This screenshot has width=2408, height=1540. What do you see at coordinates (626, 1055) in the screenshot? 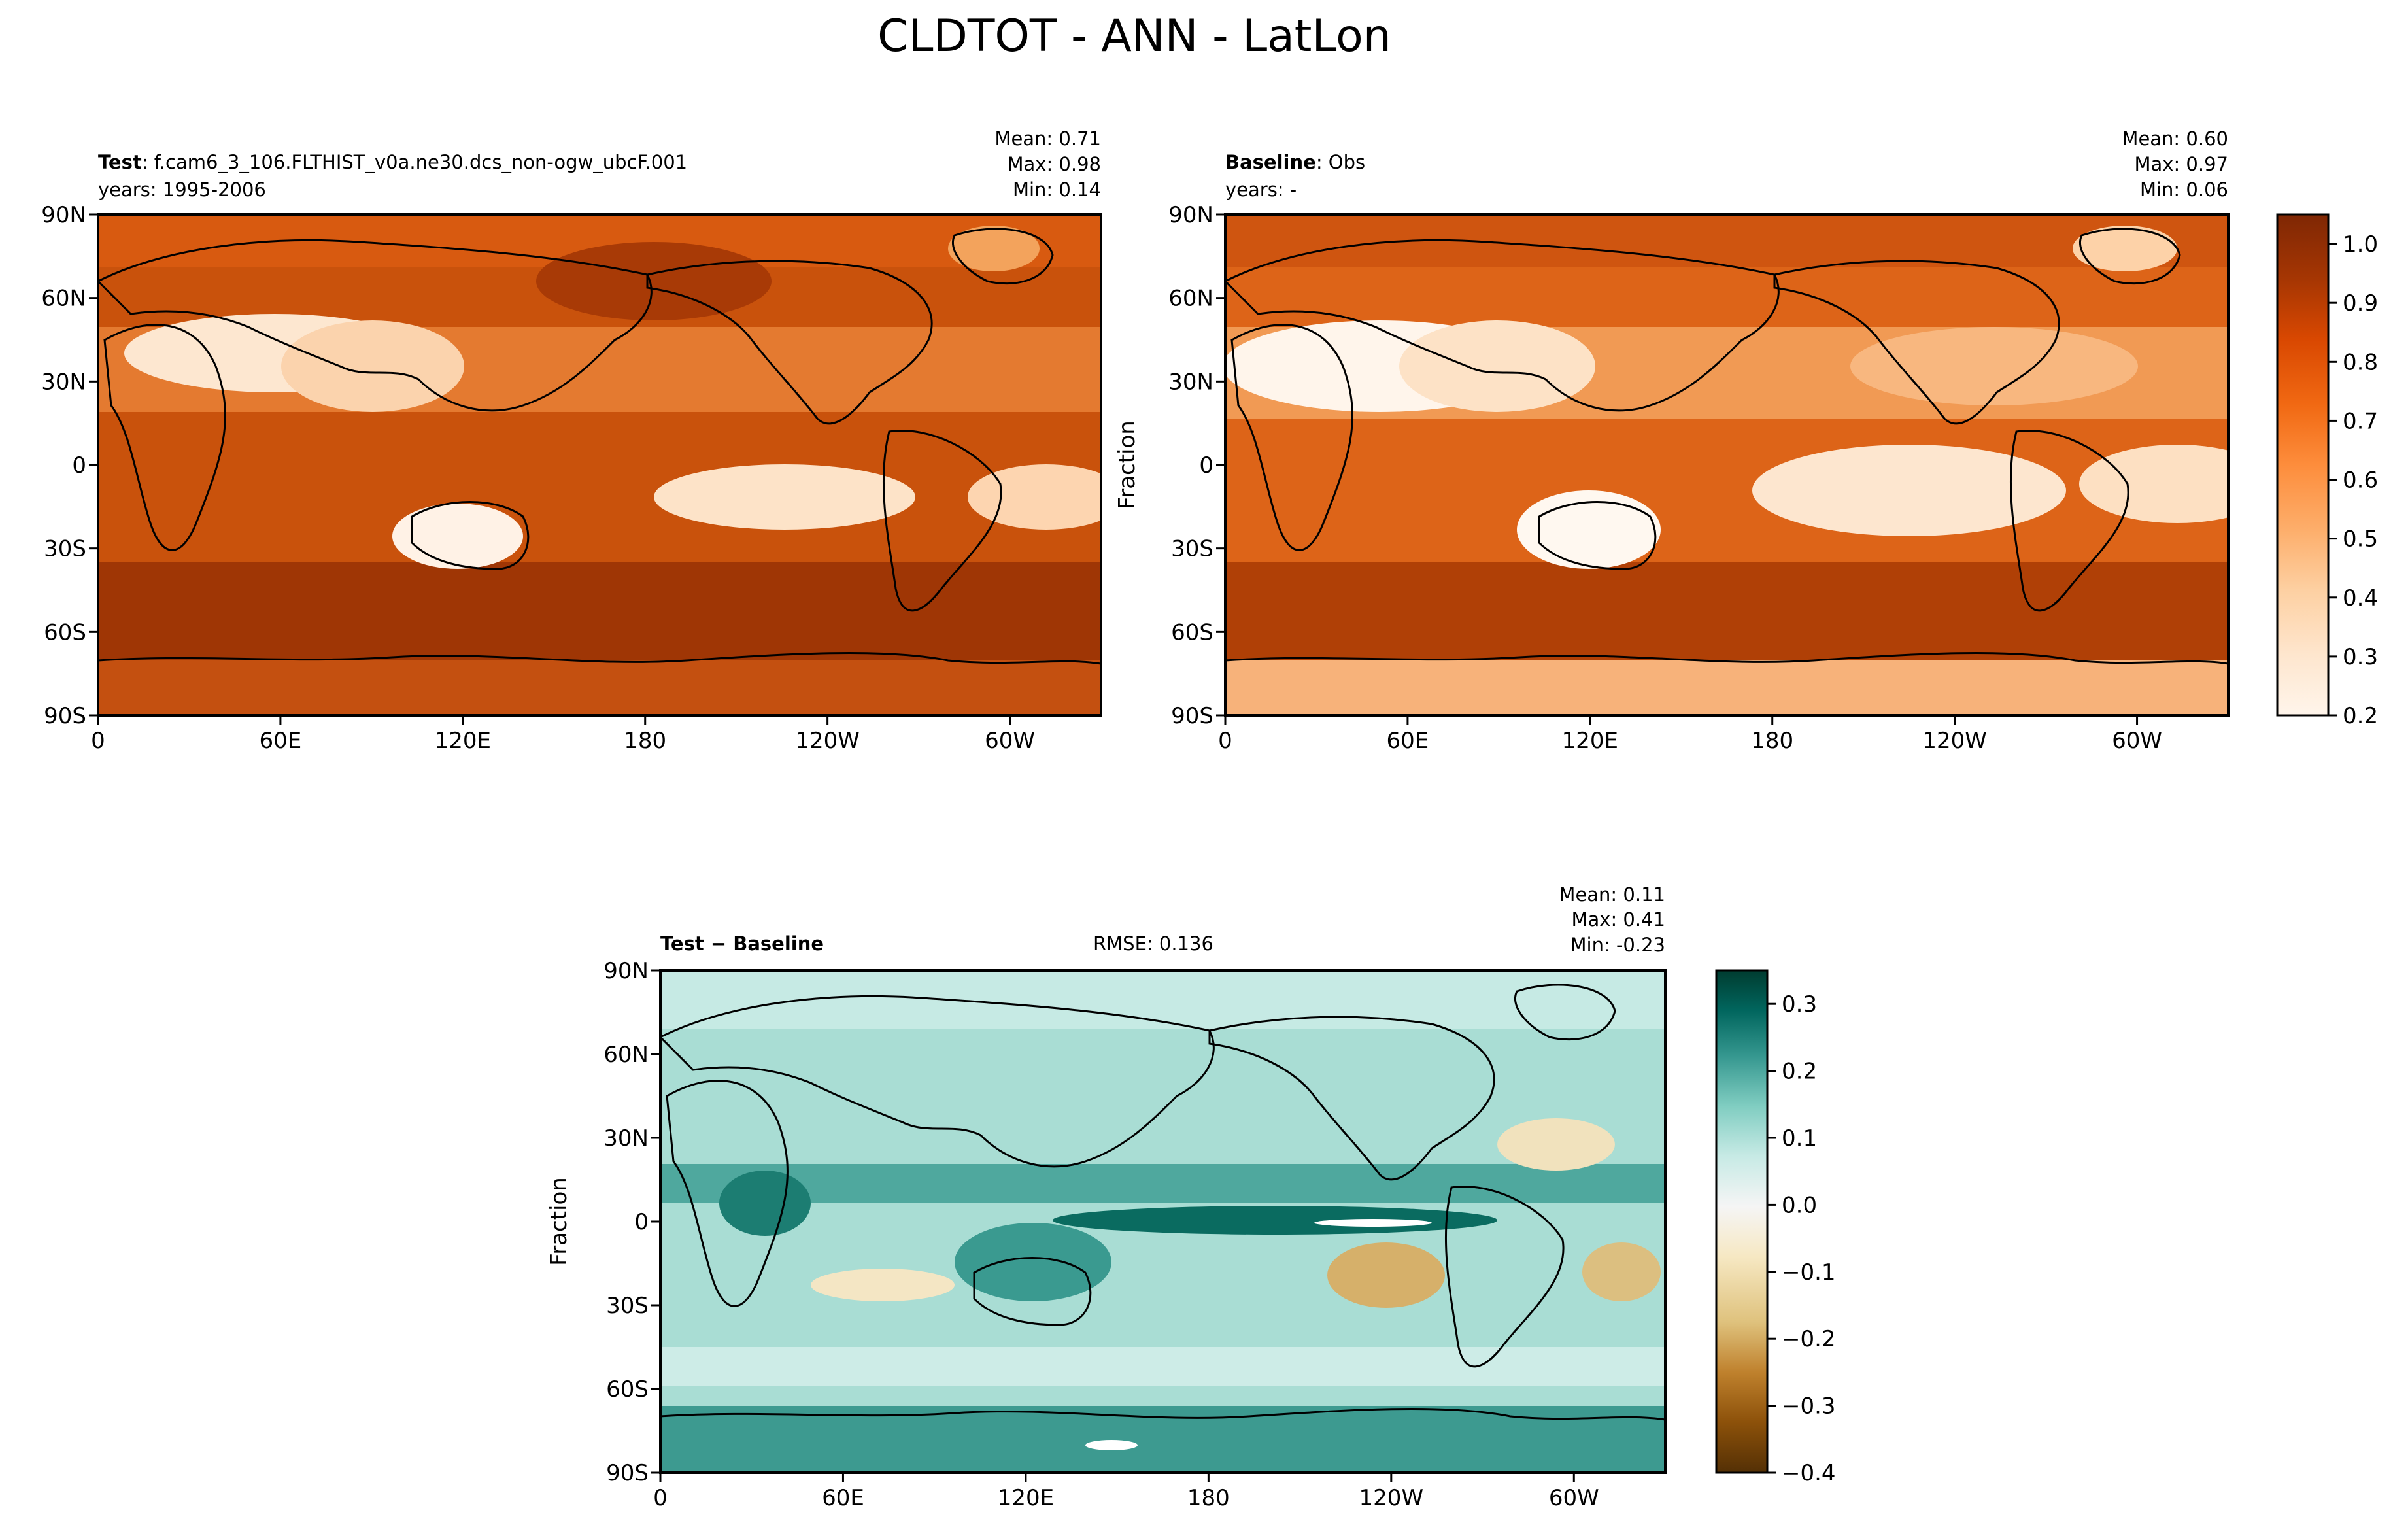
I see `diff-ytick-label: 60N` at bounding box center [626, 1055].